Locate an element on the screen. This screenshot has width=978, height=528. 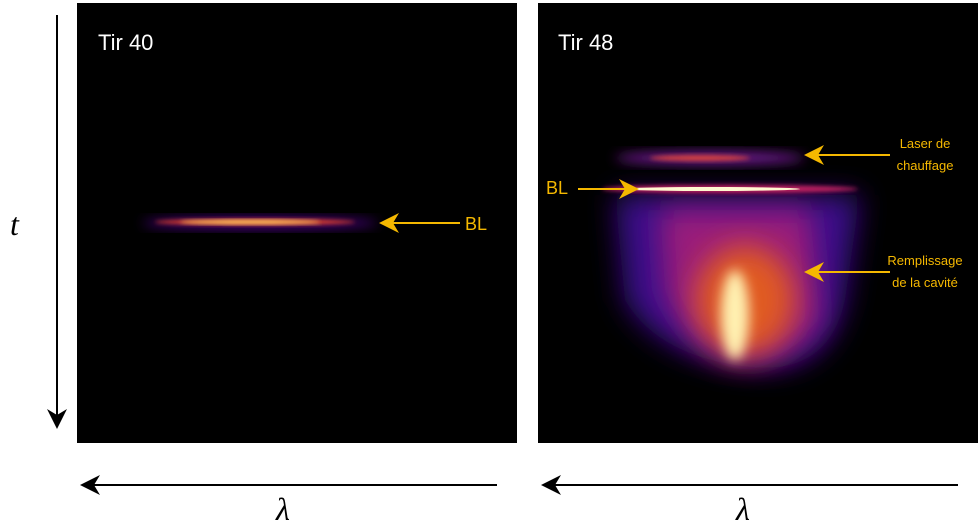
annotation: de la cavité is located at coordinates (925, 282).